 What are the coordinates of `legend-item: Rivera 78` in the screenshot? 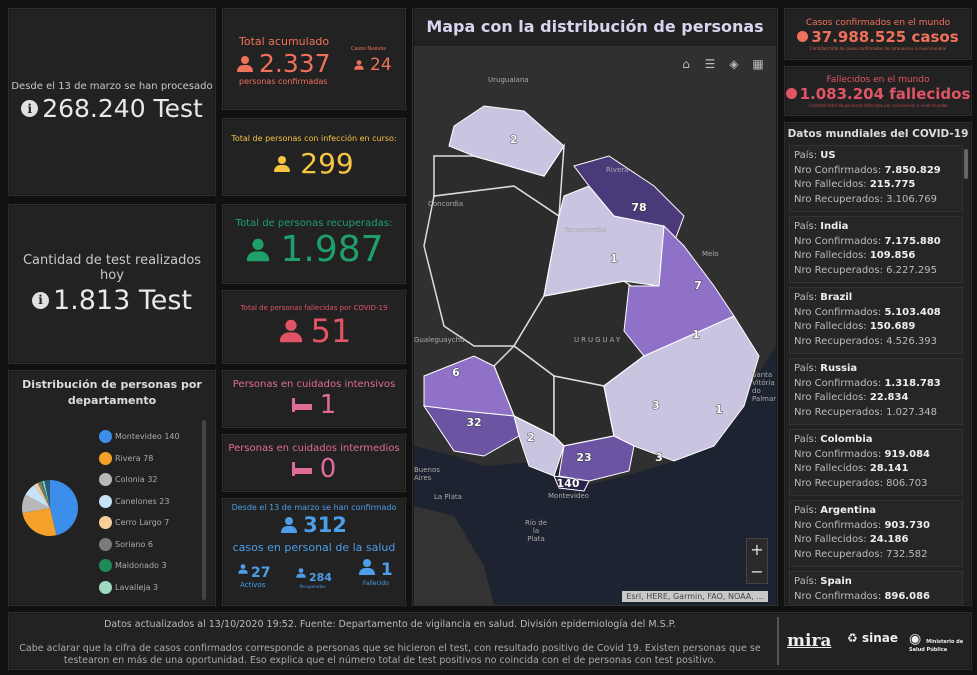 It's located at (151, 459).